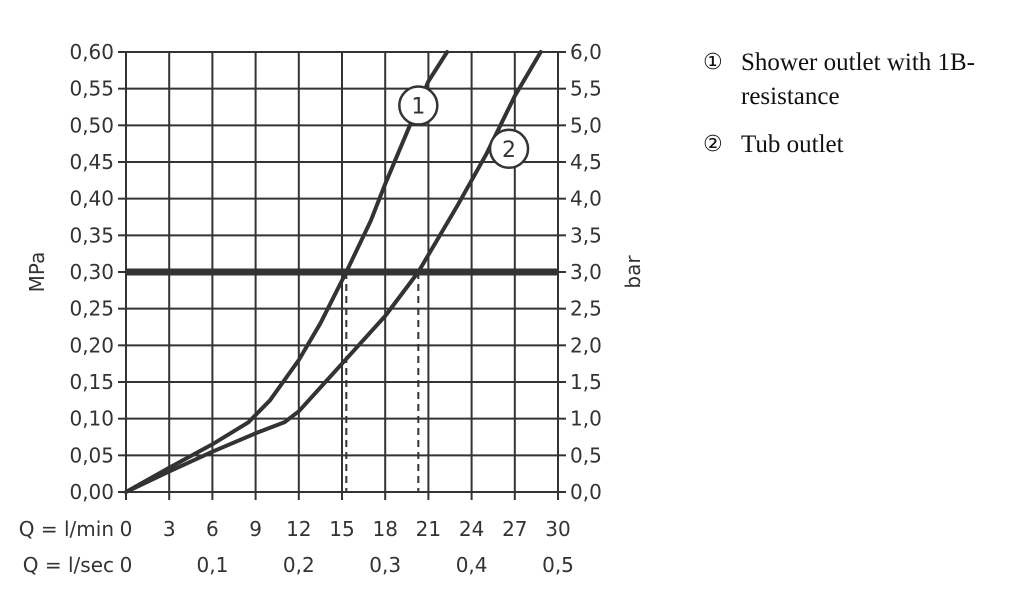  I want to click on series-label-2: 2, so click(509, 150).